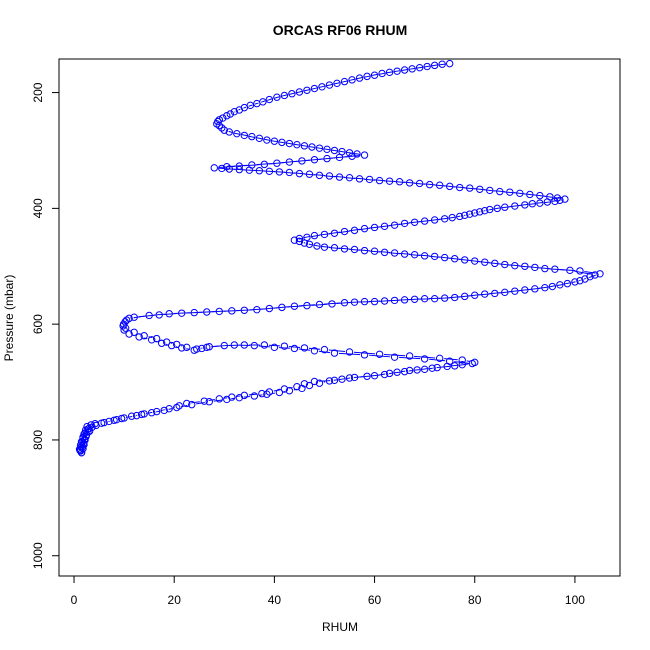  What do you see at coordinates (9, 318) in the screenshot?
I see `y-axis-label: Pressure (mbar)` at bounding box center [9, 318].